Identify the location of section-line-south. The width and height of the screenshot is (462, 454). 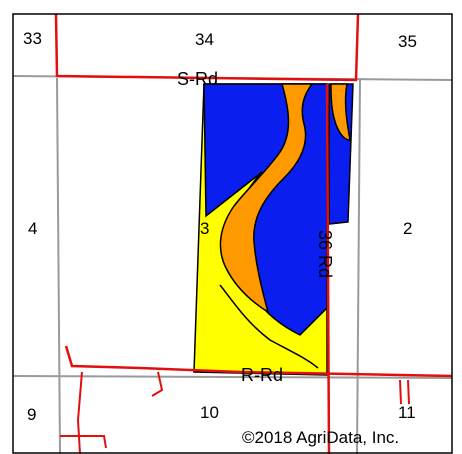
(232, 377).